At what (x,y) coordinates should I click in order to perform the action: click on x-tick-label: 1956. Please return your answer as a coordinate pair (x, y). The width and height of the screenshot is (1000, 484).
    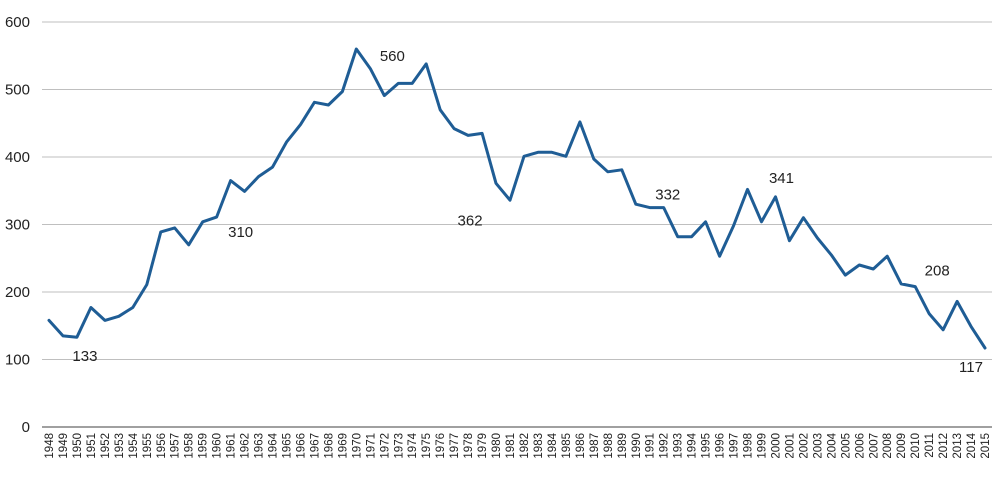
    Looking at the image, I should click on (162, 446).